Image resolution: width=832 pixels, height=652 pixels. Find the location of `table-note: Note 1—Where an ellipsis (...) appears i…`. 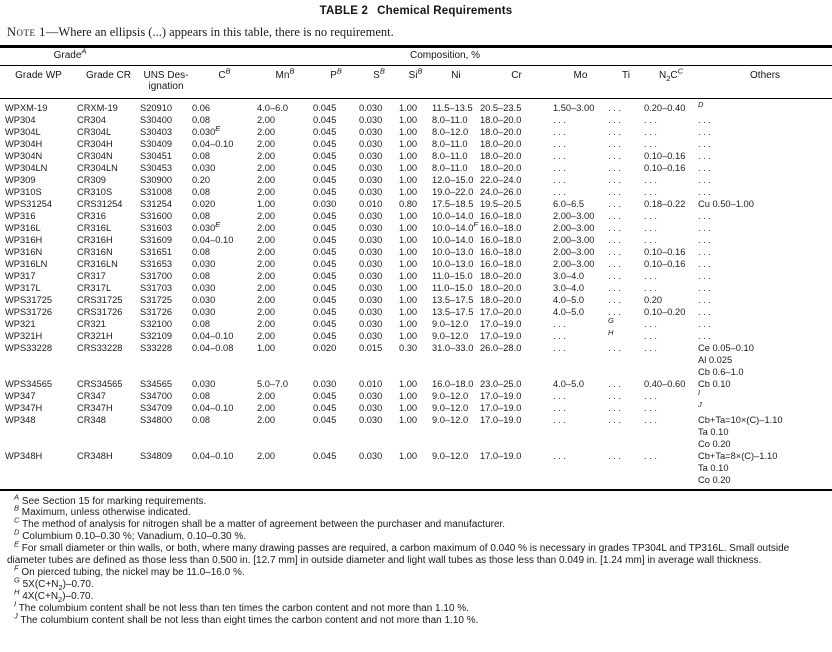

table-note: Note 1—Where an ellipsis (...) appears i… is located at coordinates (416, 32).